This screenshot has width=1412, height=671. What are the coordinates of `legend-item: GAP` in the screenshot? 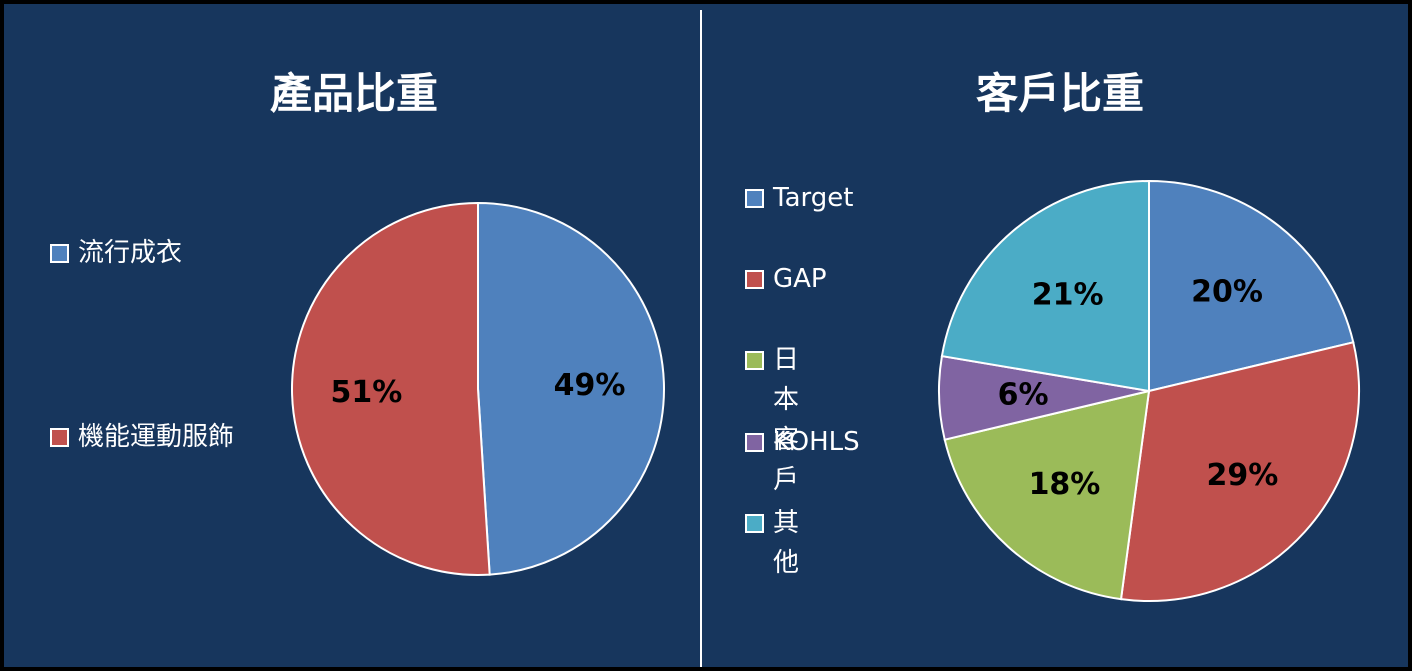 It's located at (786, 279).